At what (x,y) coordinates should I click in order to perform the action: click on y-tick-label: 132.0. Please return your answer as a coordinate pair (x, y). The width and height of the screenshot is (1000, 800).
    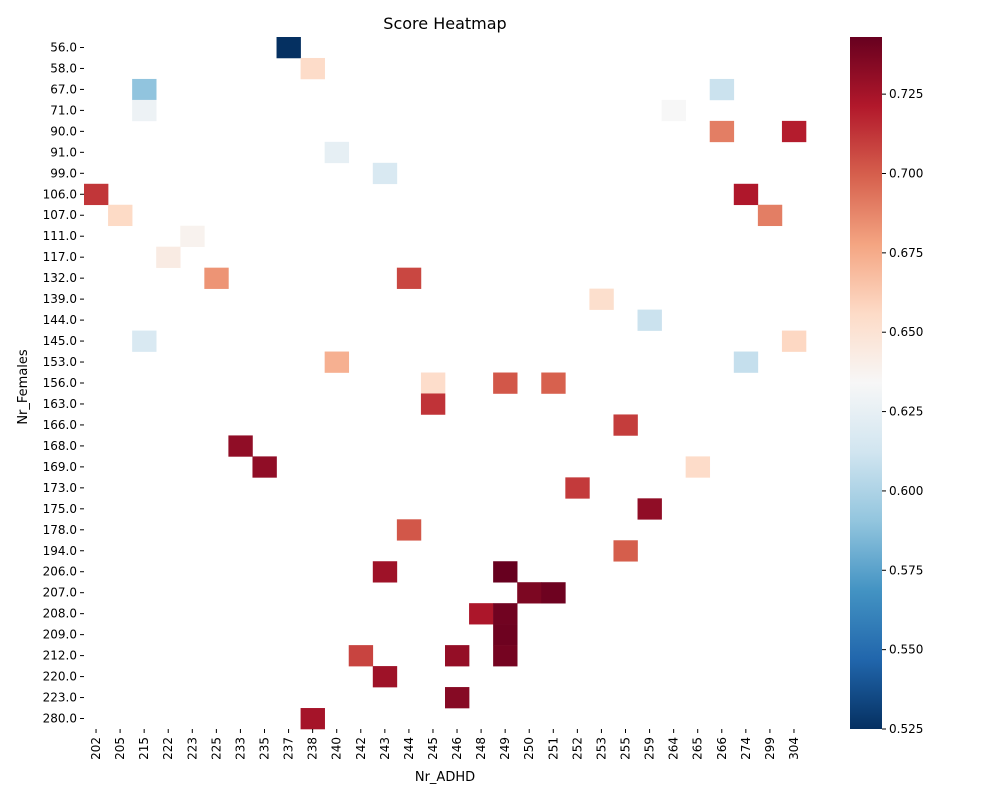
    Looking at the image, I should click on (60, 278).